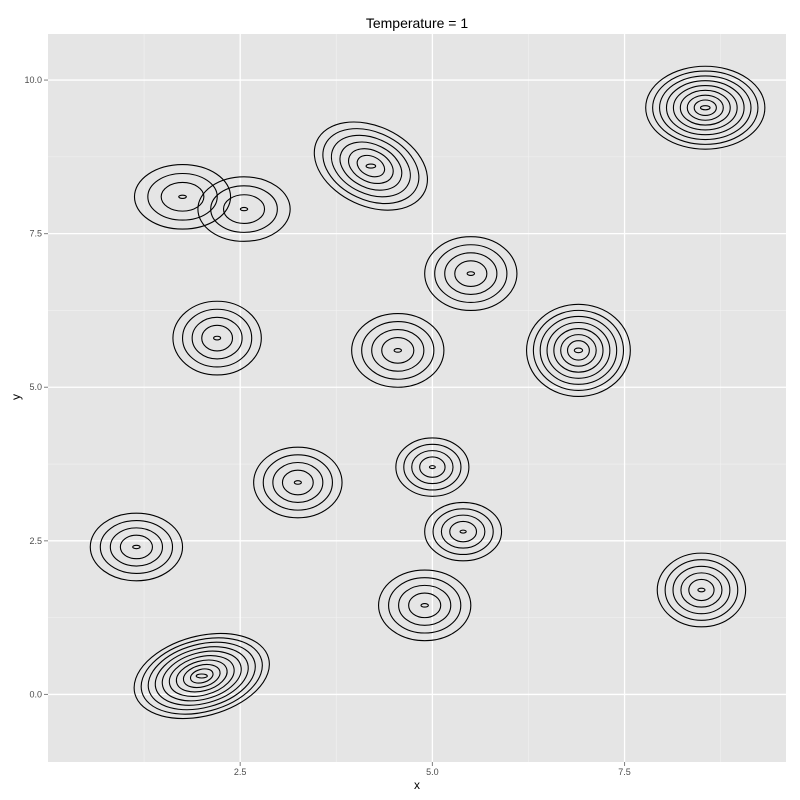  I want to click on chart-title: Temperature = 1, so click(417, 23).